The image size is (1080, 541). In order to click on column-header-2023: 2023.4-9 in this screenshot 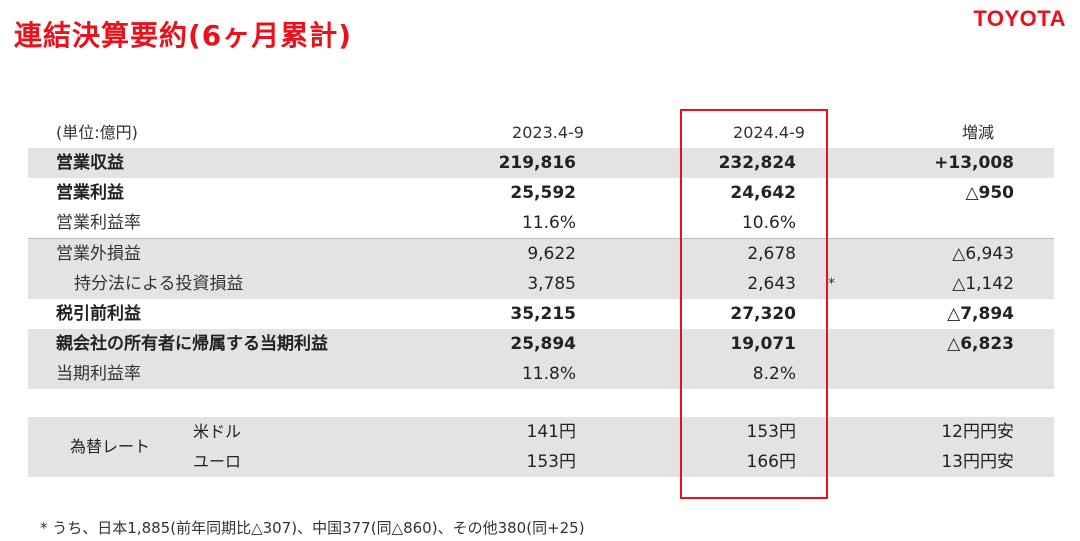, I will do `click(548, 132)`.